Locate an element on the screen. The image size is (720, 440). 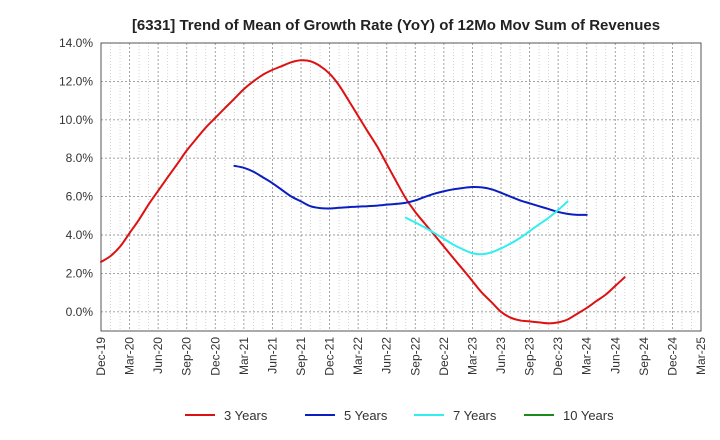
x-tick-label: Sep-24 is located at coordinates (644, 356).